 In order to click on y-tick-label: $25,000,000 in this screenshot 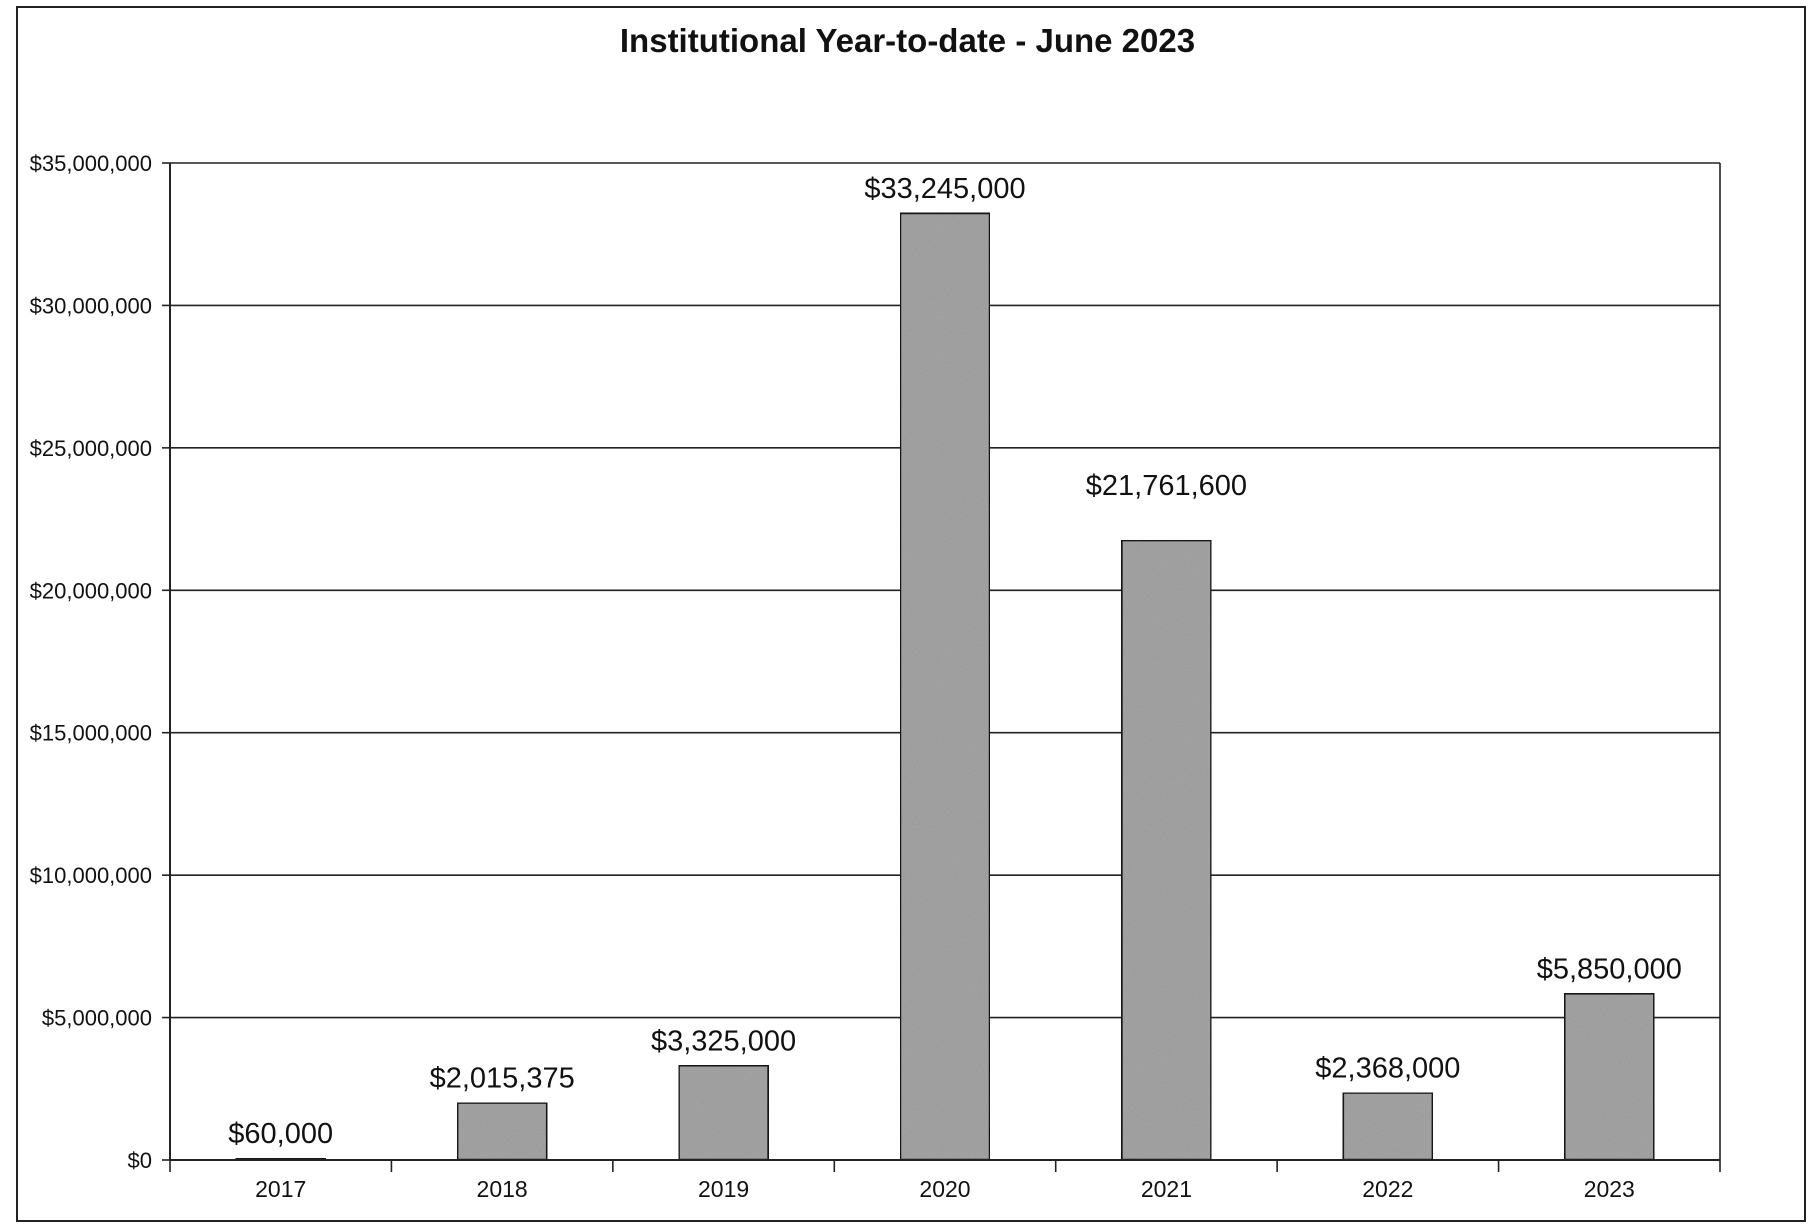, I will do `click(91, 448)`.